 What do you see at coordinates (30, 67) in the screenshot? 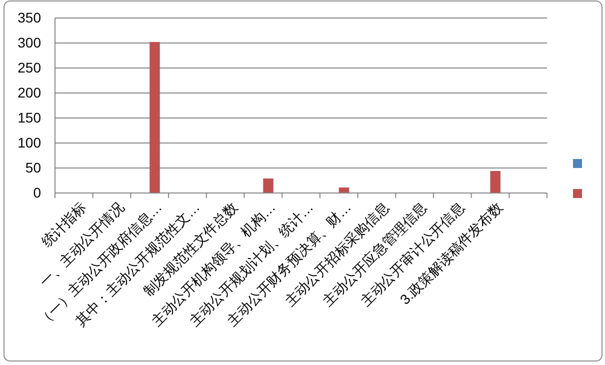
I see `y-tick-label: 250` at bounding box center [30, 67].